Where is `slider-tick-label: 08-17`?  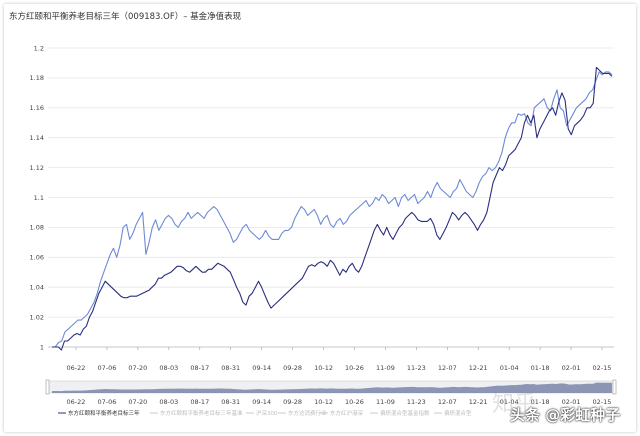
slider-tick-label: 08-17 is located at coordinates (199, 402).